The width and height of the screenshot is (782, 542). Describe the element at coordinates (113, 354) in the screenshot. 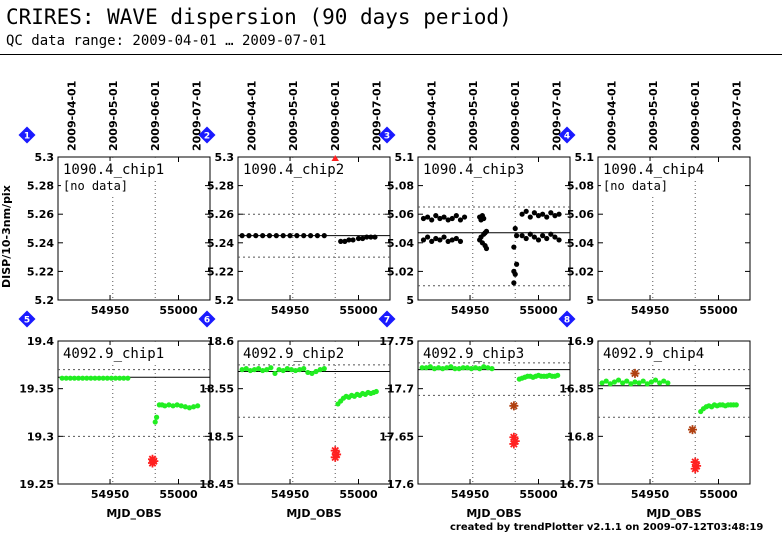

I see `panel-title: 4092.9_chip1` at that location.